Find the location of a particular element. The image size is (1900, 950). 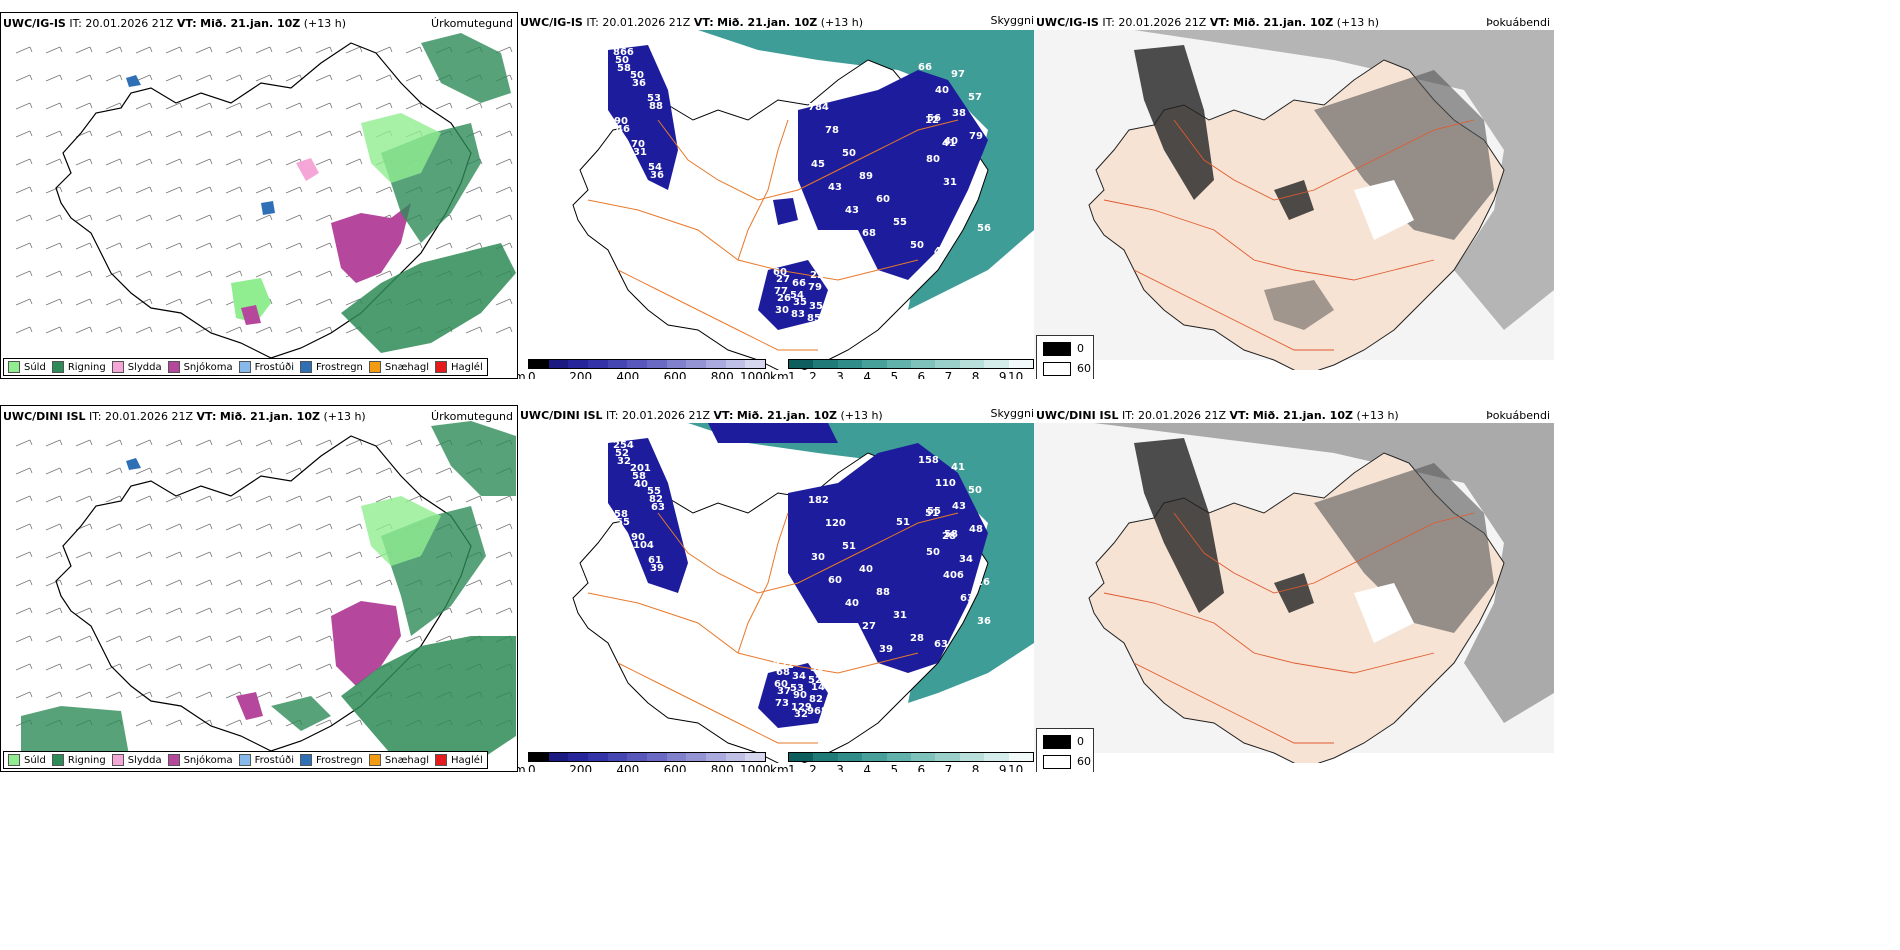

colorbar-tick: 2 is located at coordinates (813, 767).